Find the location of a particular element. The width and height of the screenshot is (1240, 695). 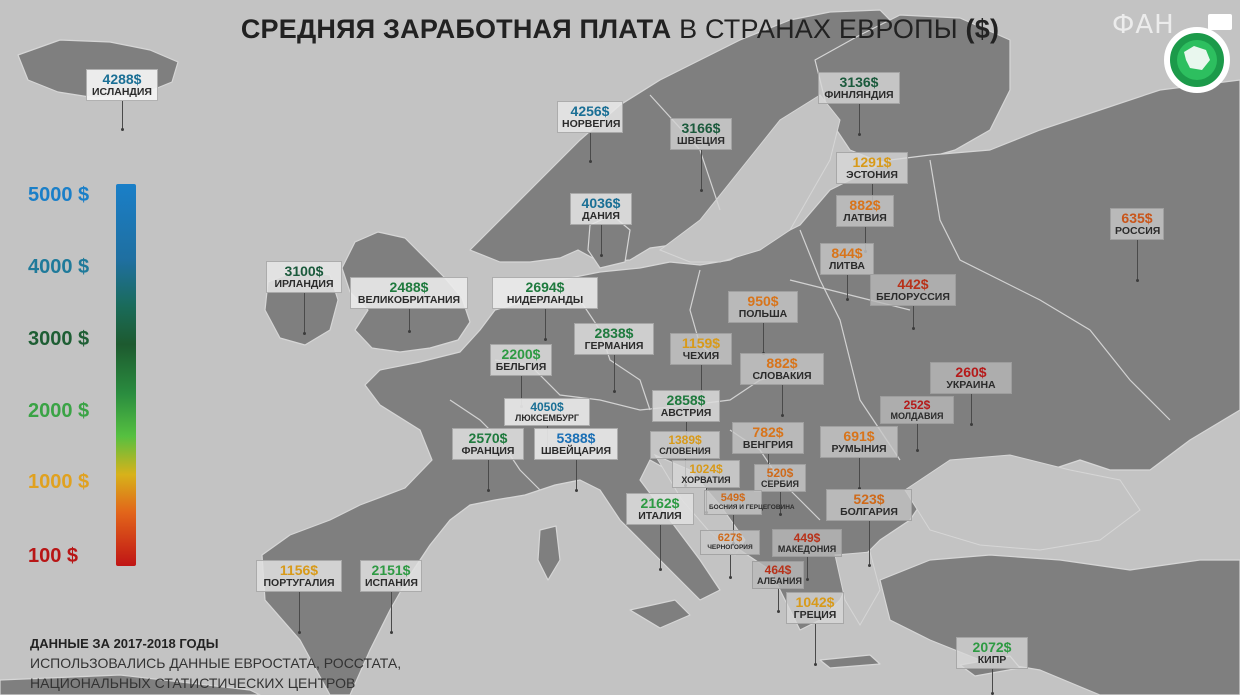

salary-color-scale is located at coordinates (126, 375).